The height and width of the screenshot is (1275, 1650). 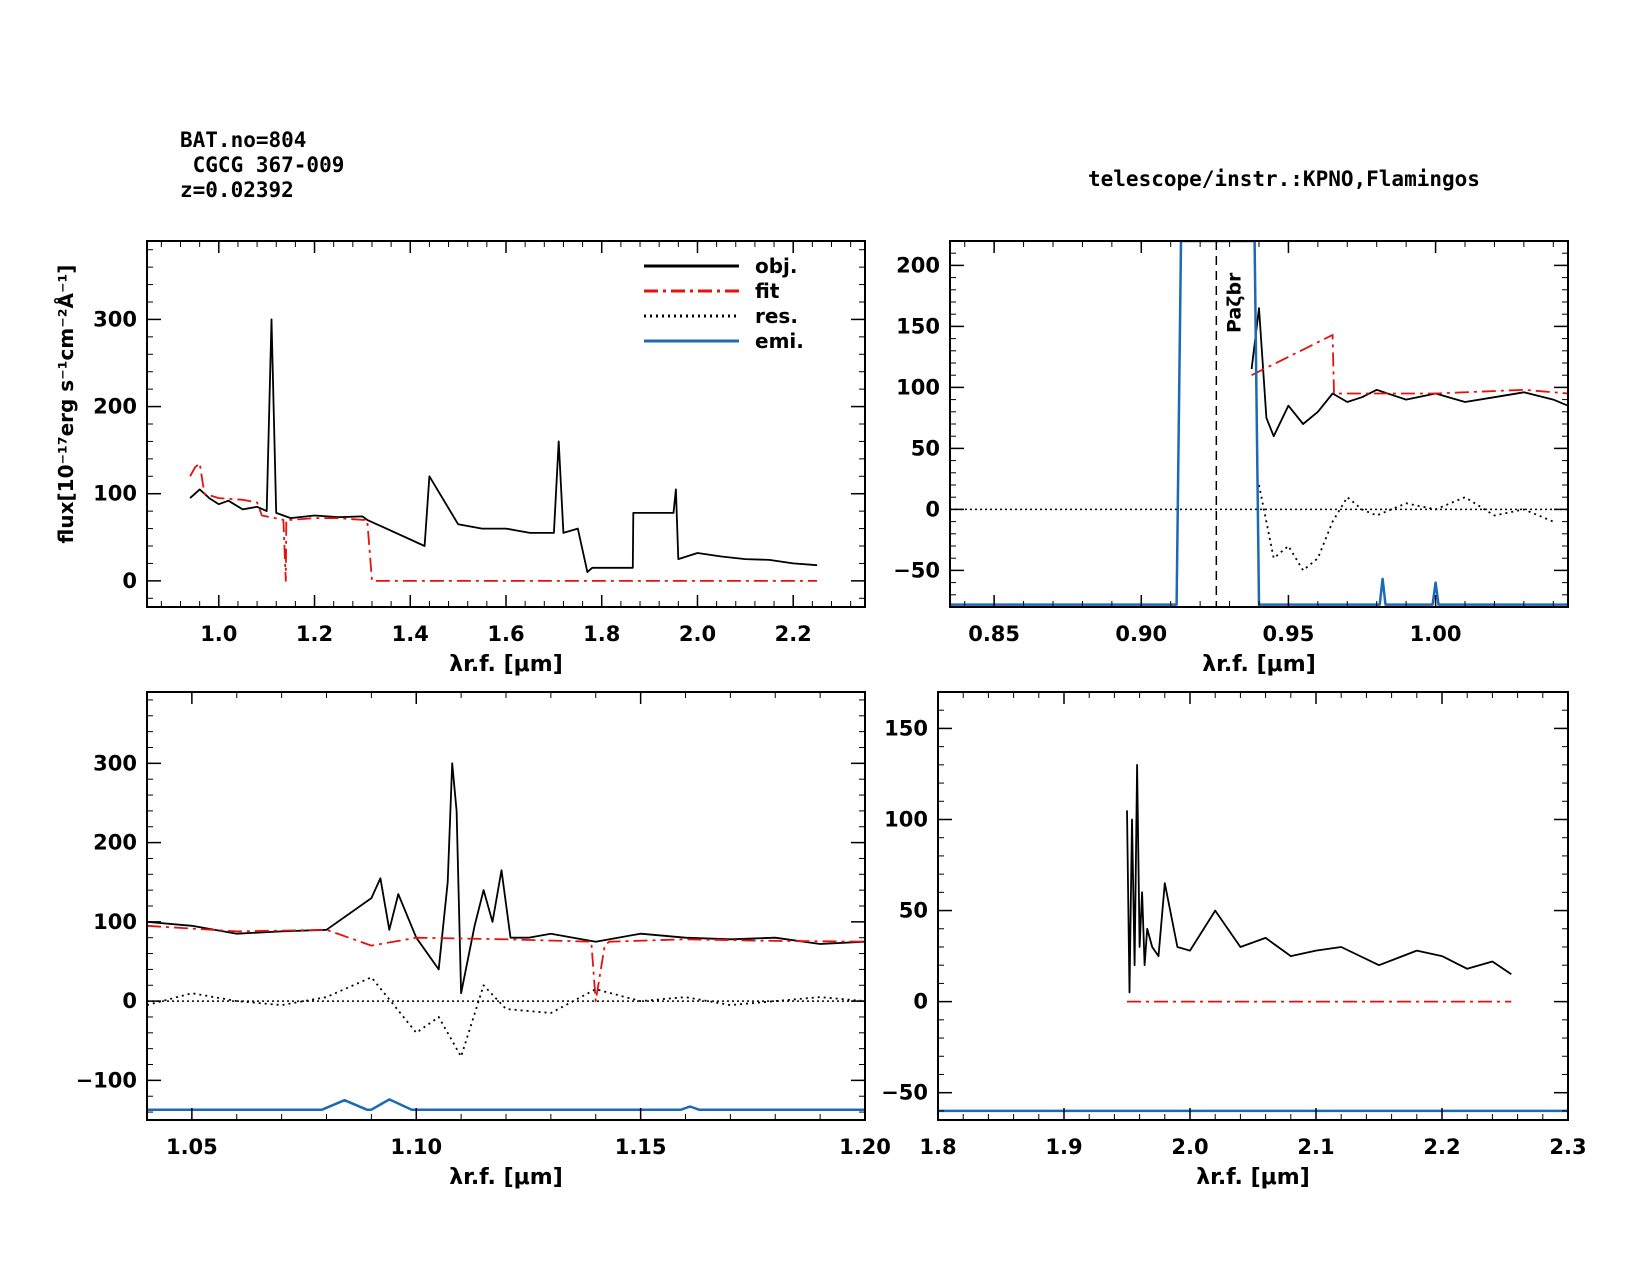 I want to click on x-tick-label: 0.85, so click(x=994, y=634).